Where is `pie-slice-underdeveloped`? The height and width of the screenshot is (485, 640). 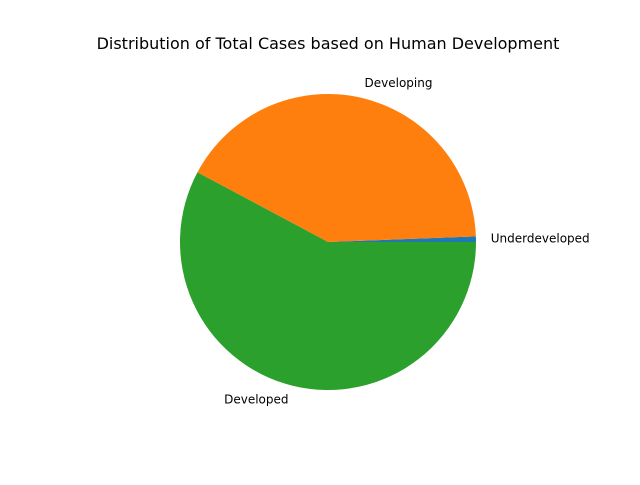 pie-slice-underdeveloped is located at coordinates (402, 239).